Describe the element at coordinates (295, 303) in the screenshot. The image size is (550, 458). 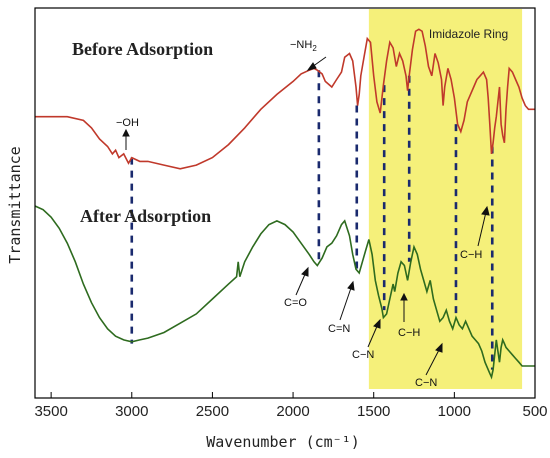
I see `c-o-label: C=O` at that location.